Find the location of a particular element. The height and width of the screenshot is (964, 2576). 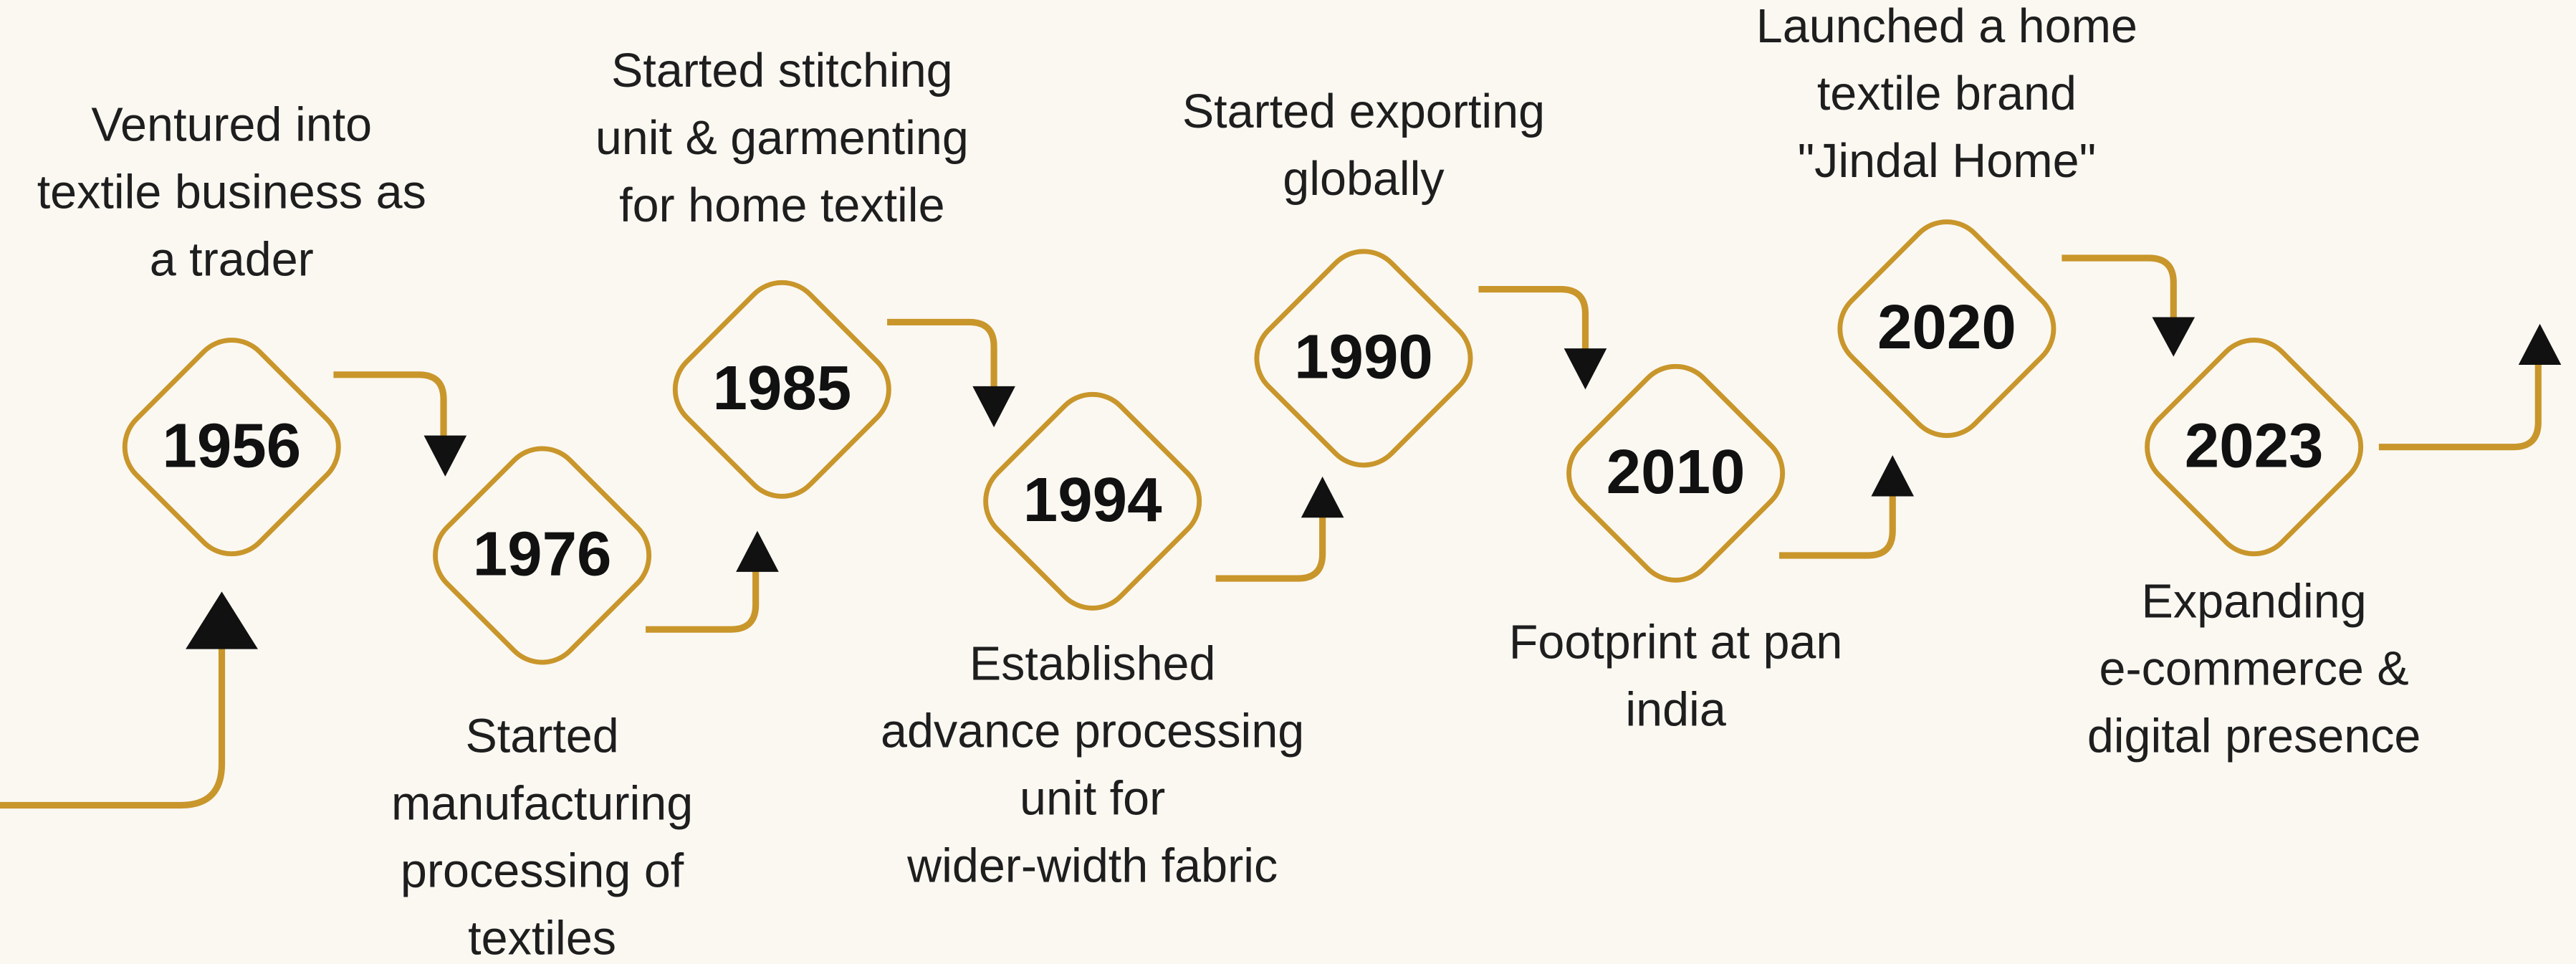

year-label: 1985 is located at coordinates (781, 388).